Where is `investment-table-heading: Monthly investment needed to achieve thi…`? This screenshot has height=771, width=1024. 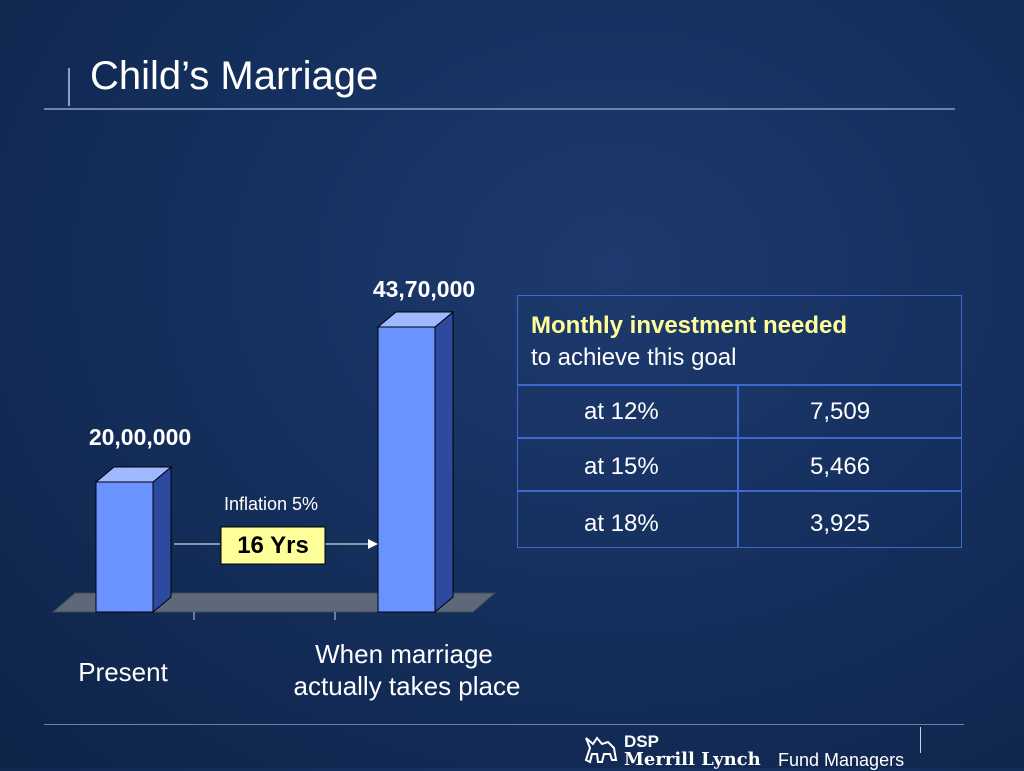 investment-table-heading: Monthly investment needed to achieve thi… is located at coordinates (739, 341).